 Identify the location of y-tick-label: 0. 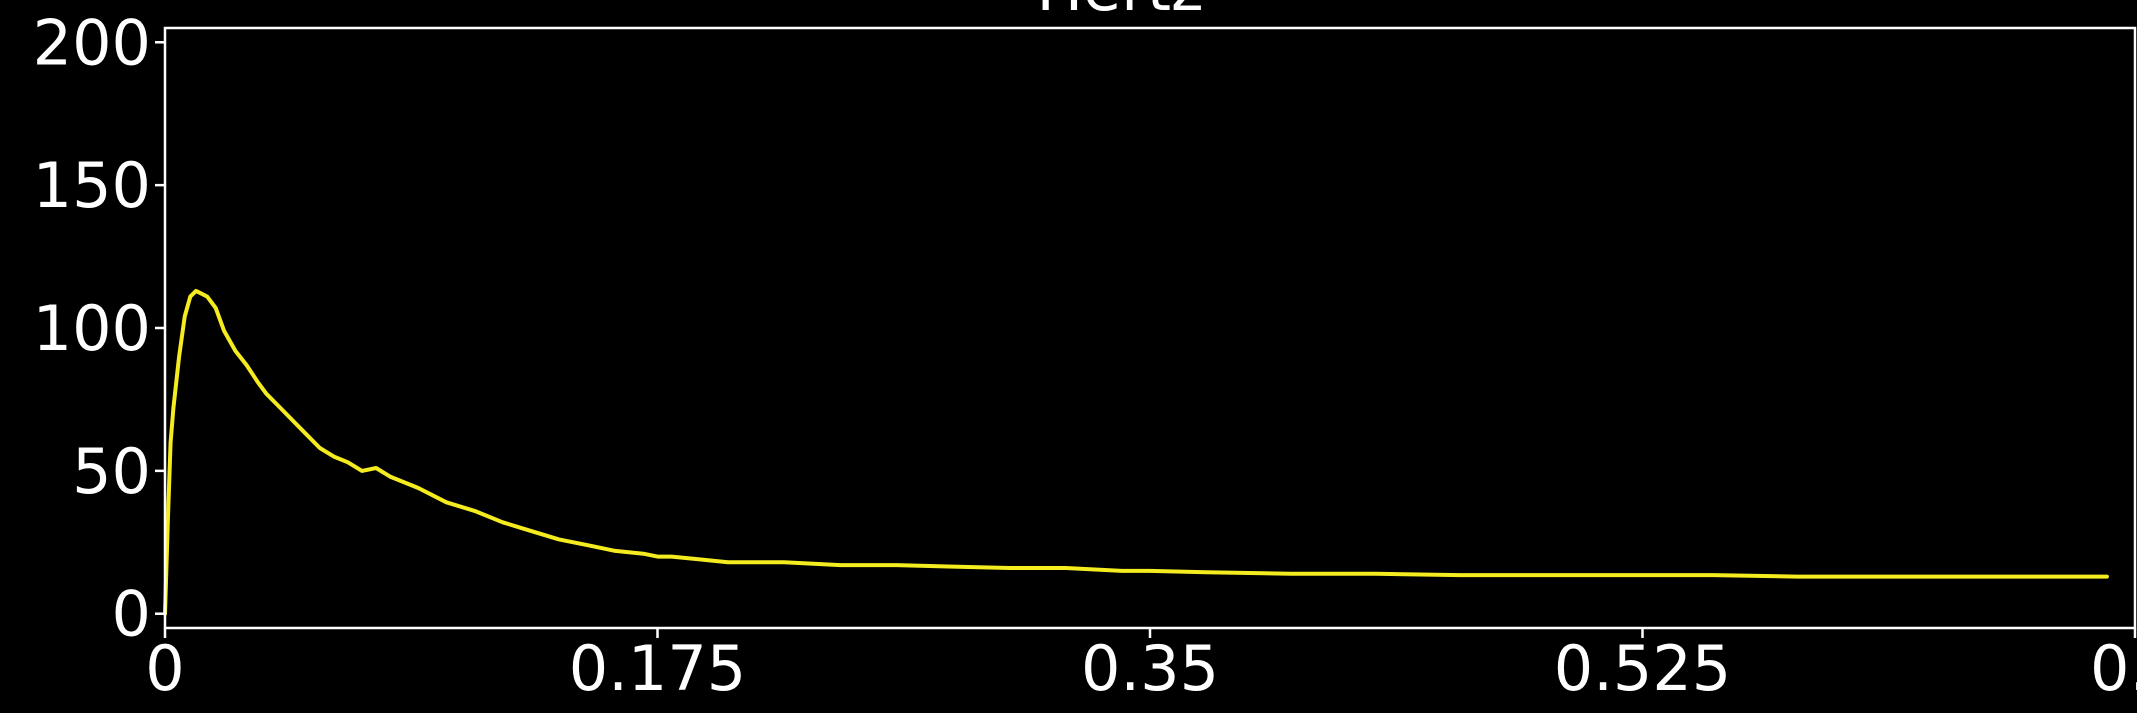
(131, 614).